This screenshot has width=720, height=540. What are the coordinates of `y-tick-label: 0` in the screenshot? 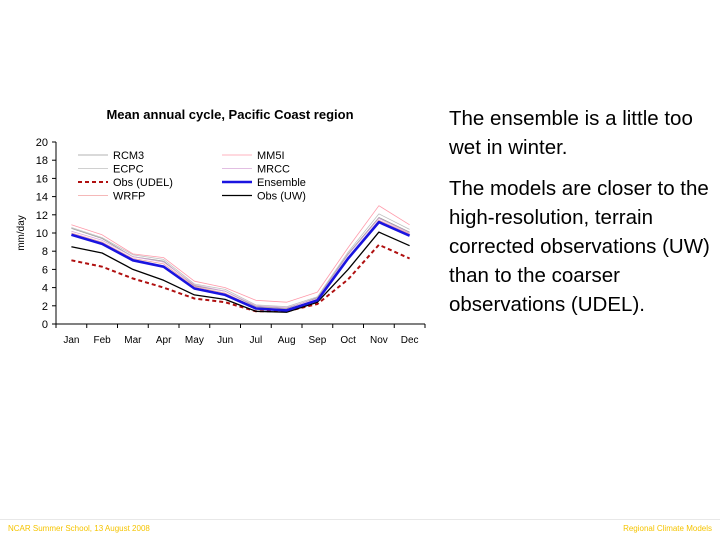 It's located at (45, 325).